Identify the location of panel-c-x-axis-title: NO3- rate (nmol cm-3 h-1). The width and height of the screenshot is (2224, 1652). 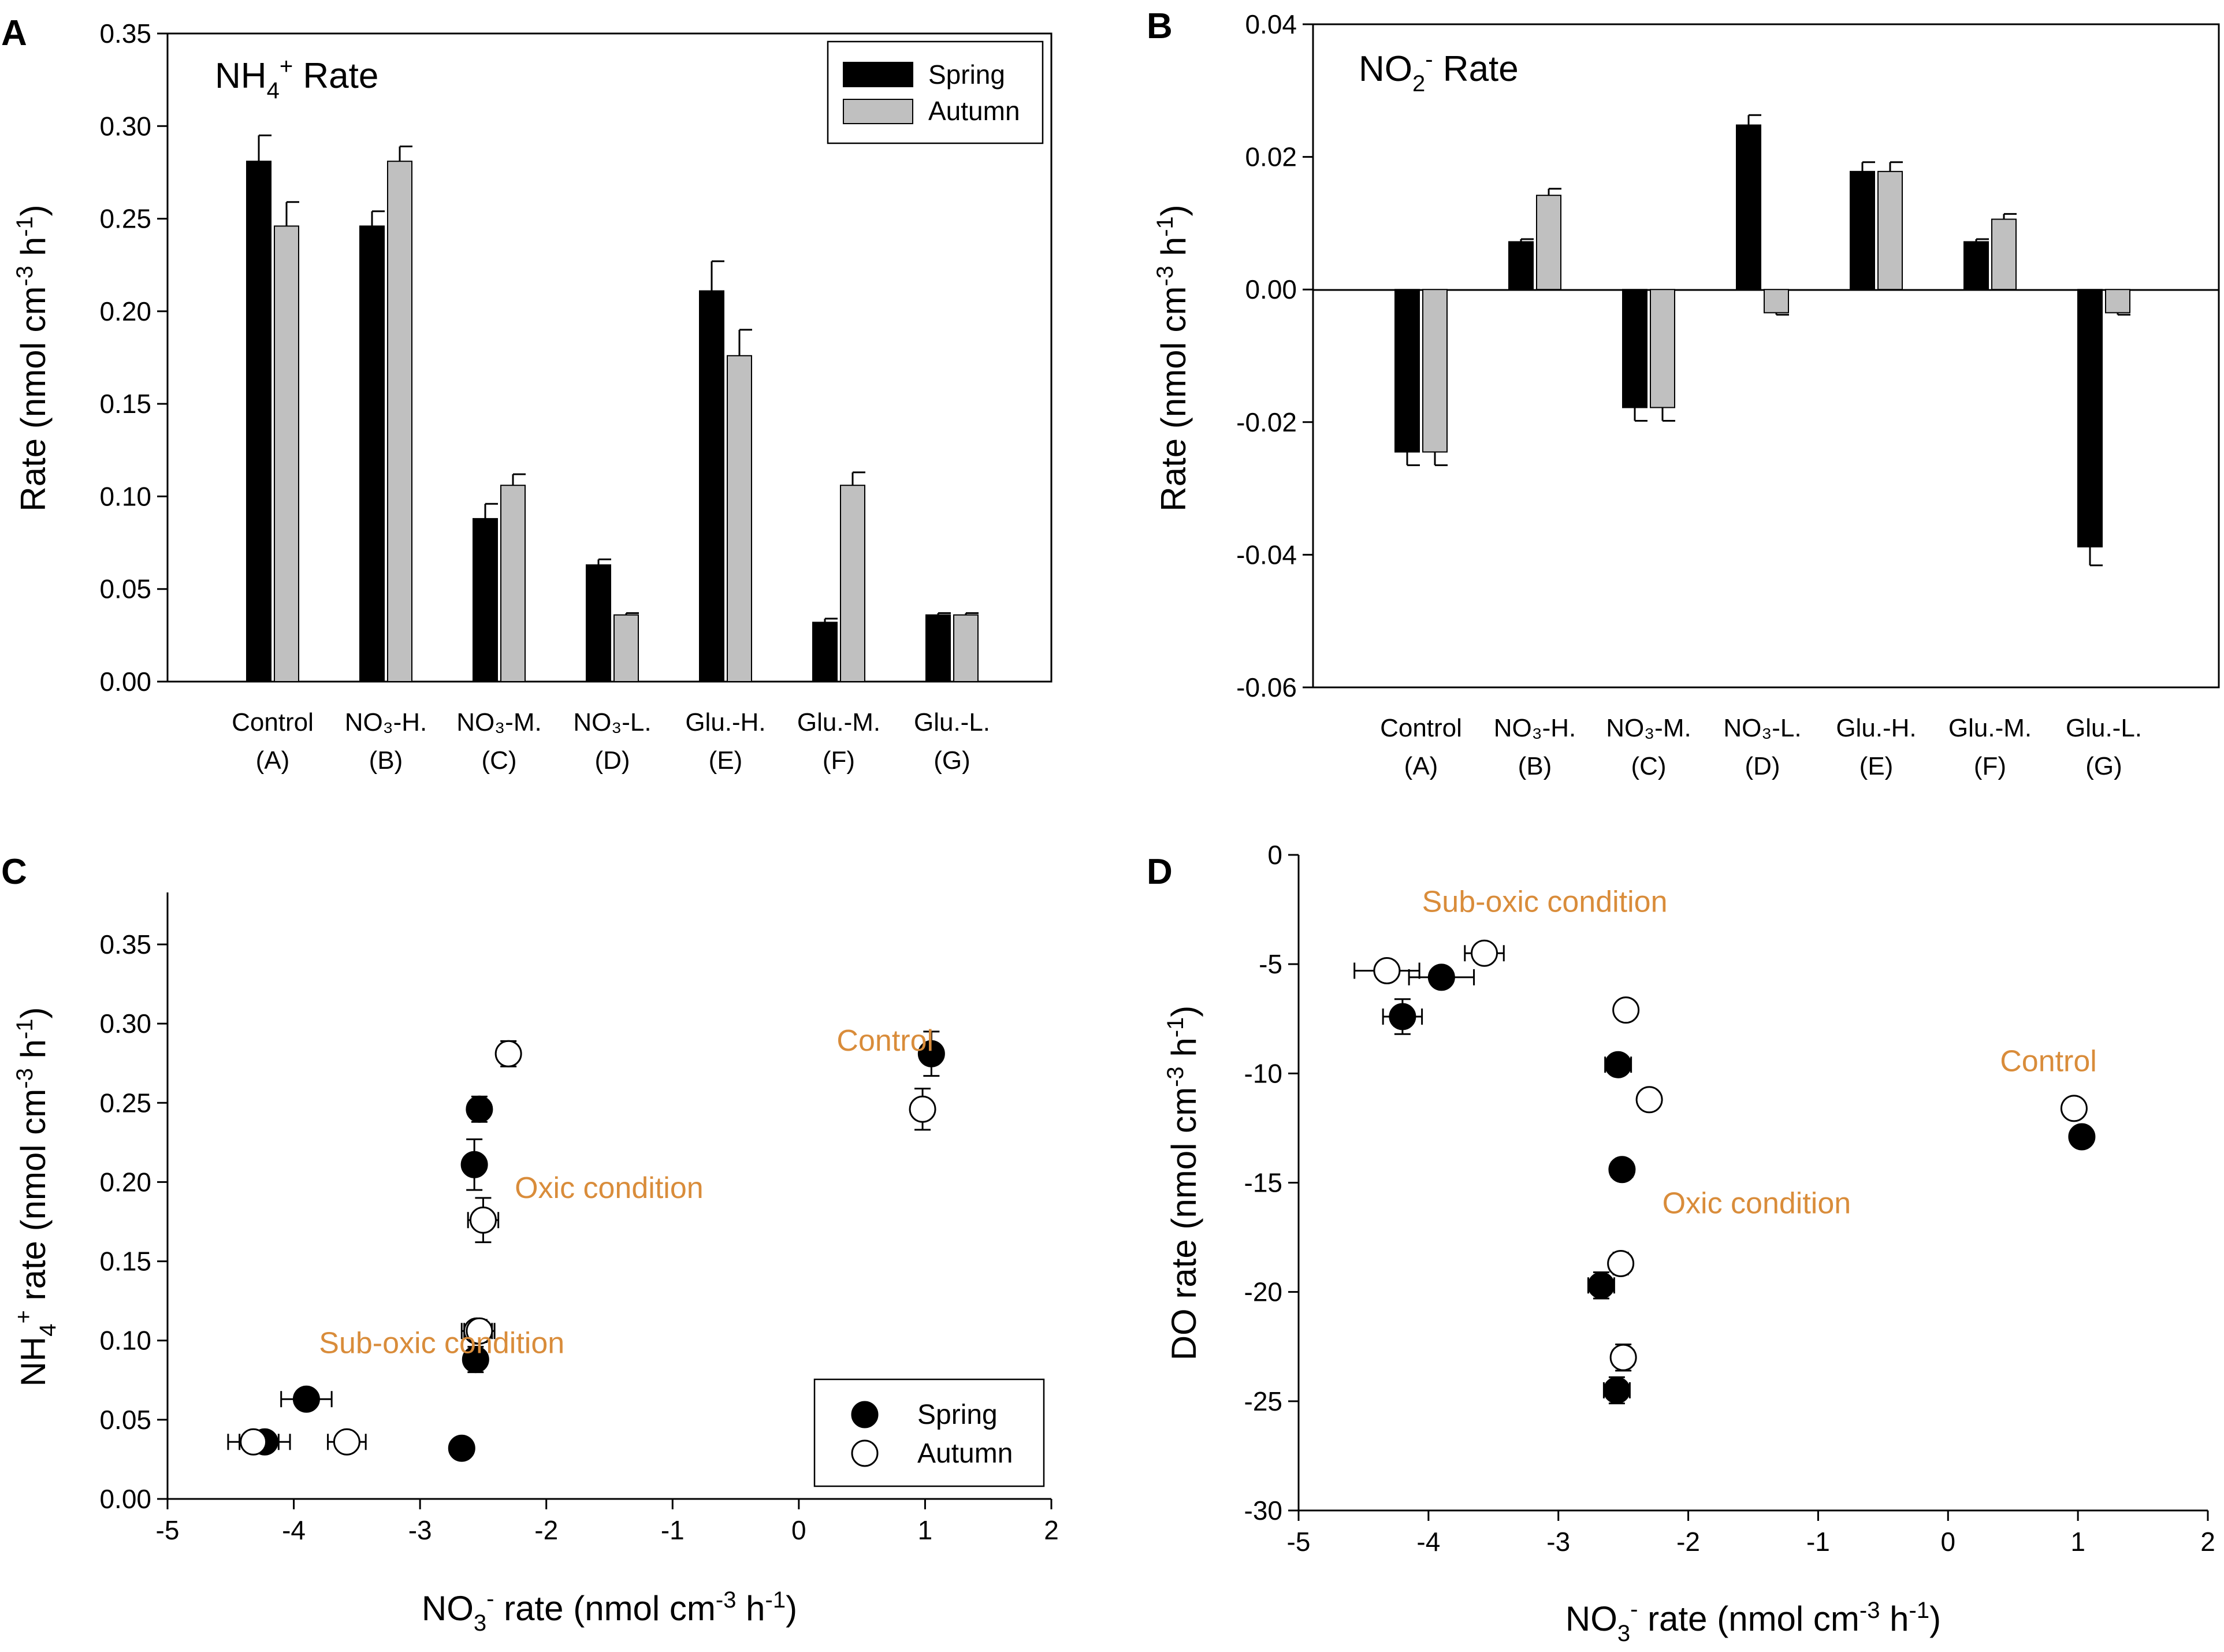
(609, 1611).